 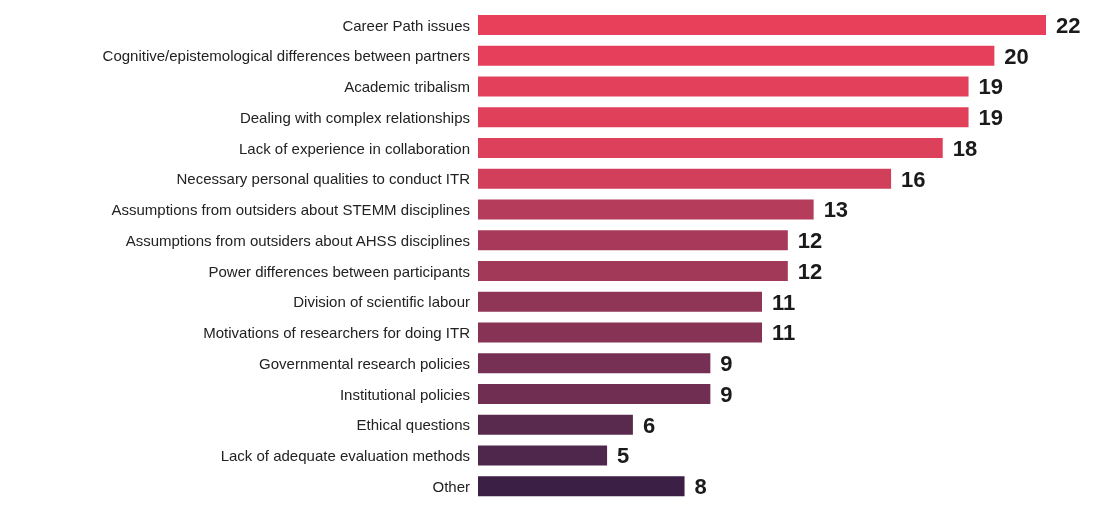 I want to click on y-tick-label: Other, so click(x=451, y=486).